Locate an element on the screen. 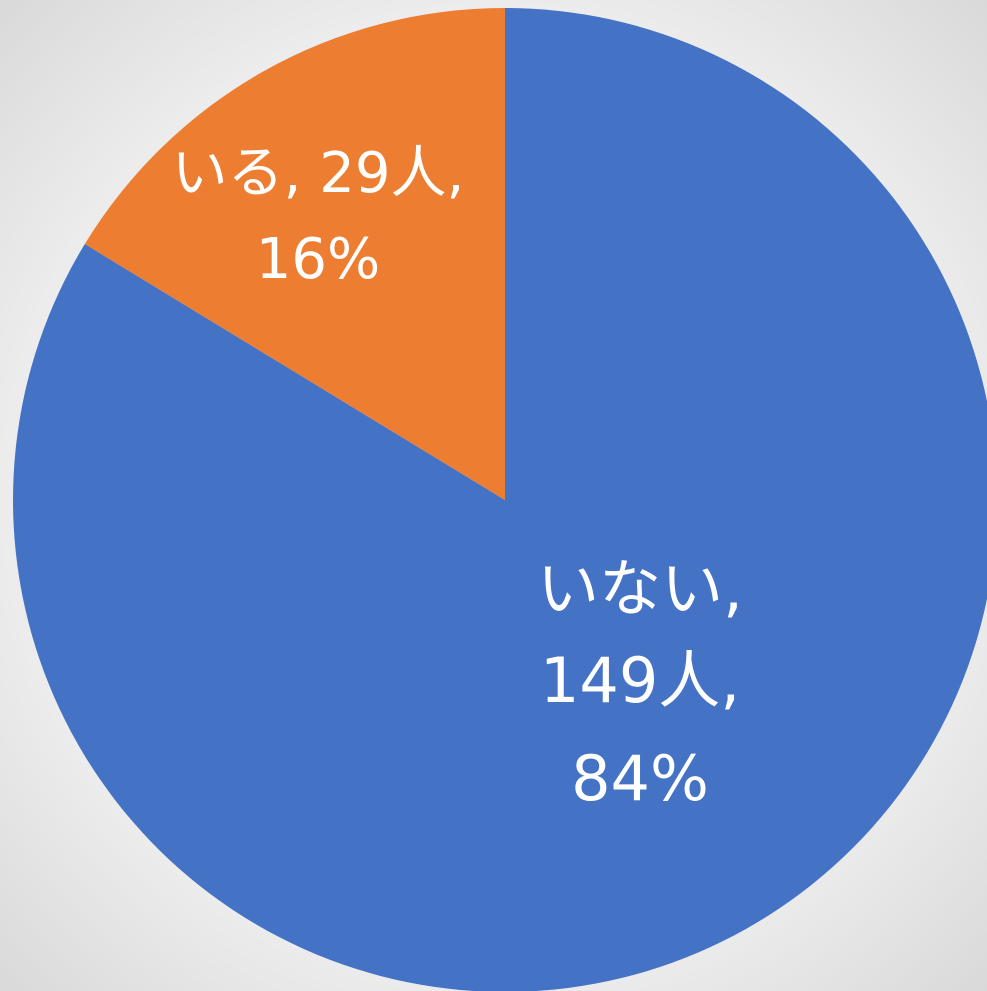  data-label: 16% is located at coordinates (318, 259).